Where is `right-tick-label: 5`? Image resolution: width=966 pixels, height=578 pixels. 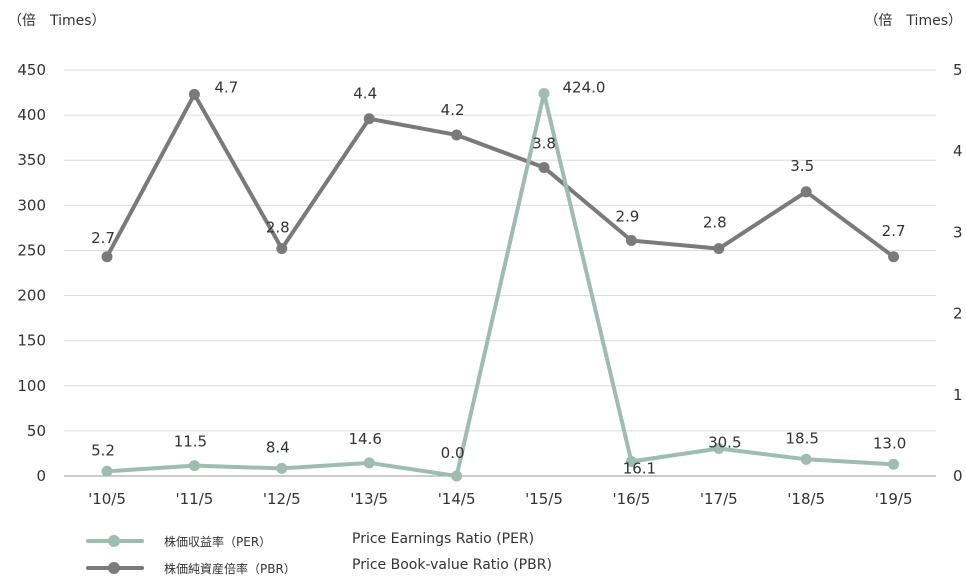 right-tick-label: 5 is located at coordinates (958, 70).